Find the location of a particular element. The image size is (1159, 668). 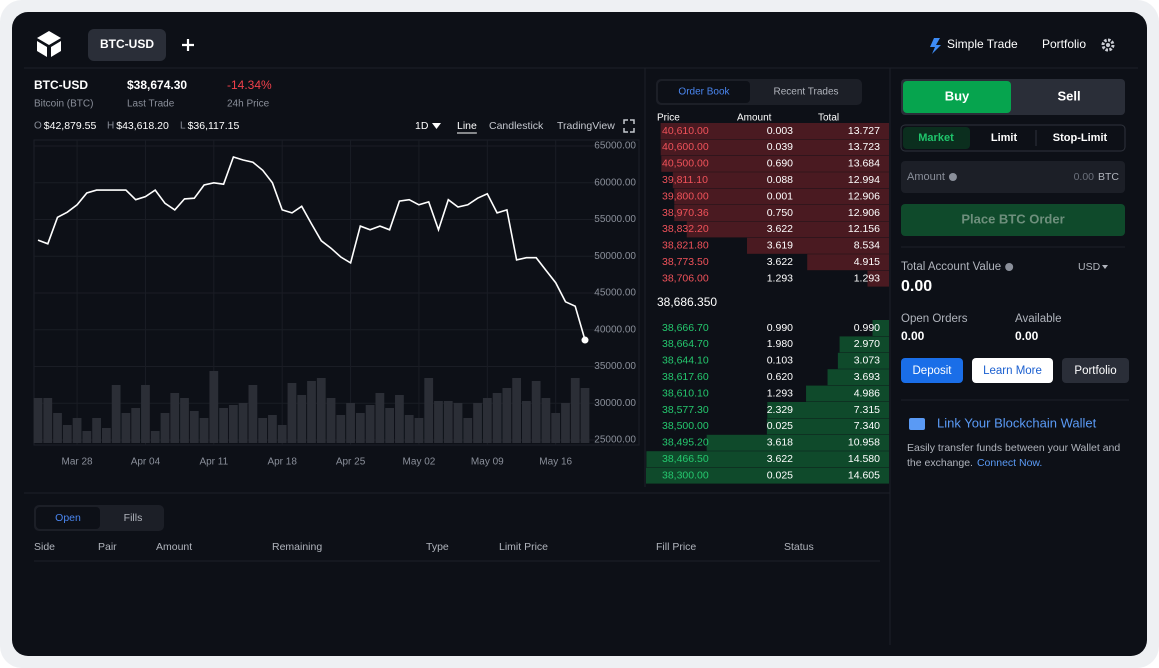

add-tab is located at coordinates (188, 45).